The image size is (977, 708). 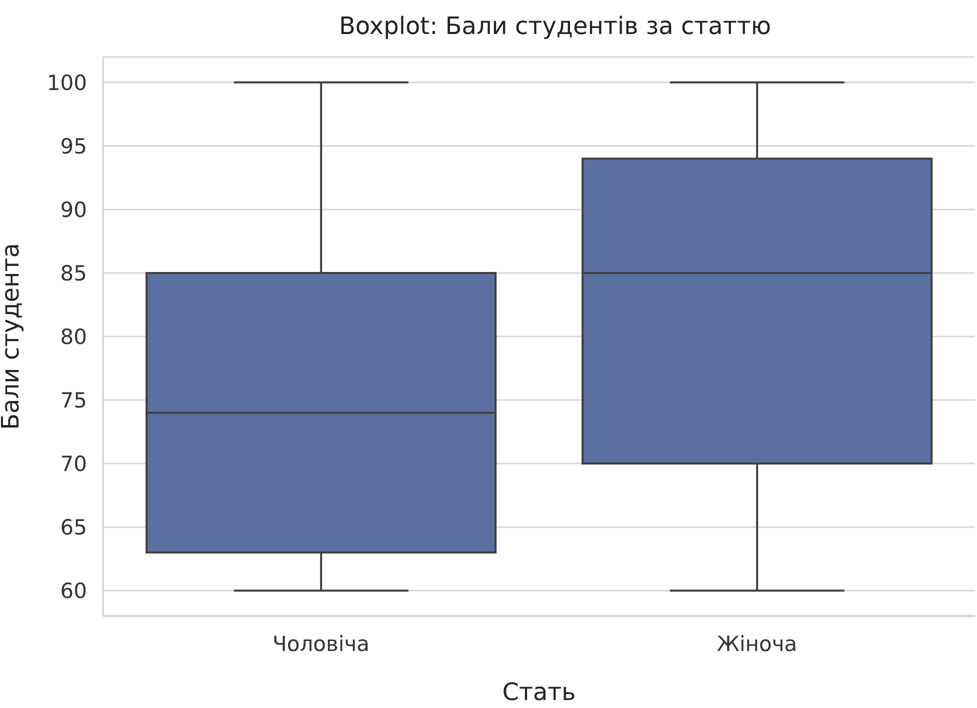 What do you see at coordinates (73, 464) in the screenshot?
I see `y-tick-label: 70` at bounding box center [73, 464].